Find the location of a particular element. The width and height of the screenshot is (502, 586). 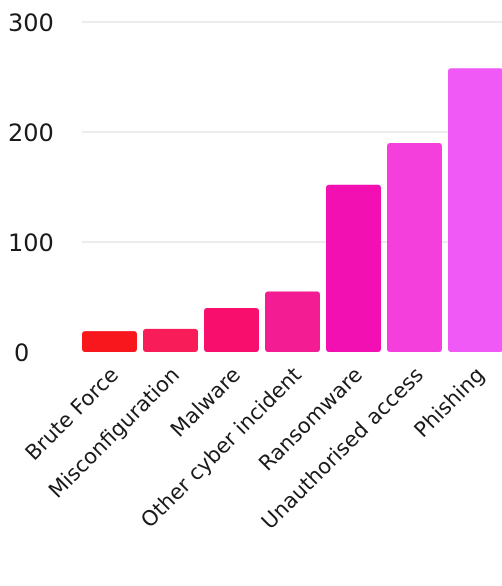

bar-ransomware is located at coordinates (353, 268).